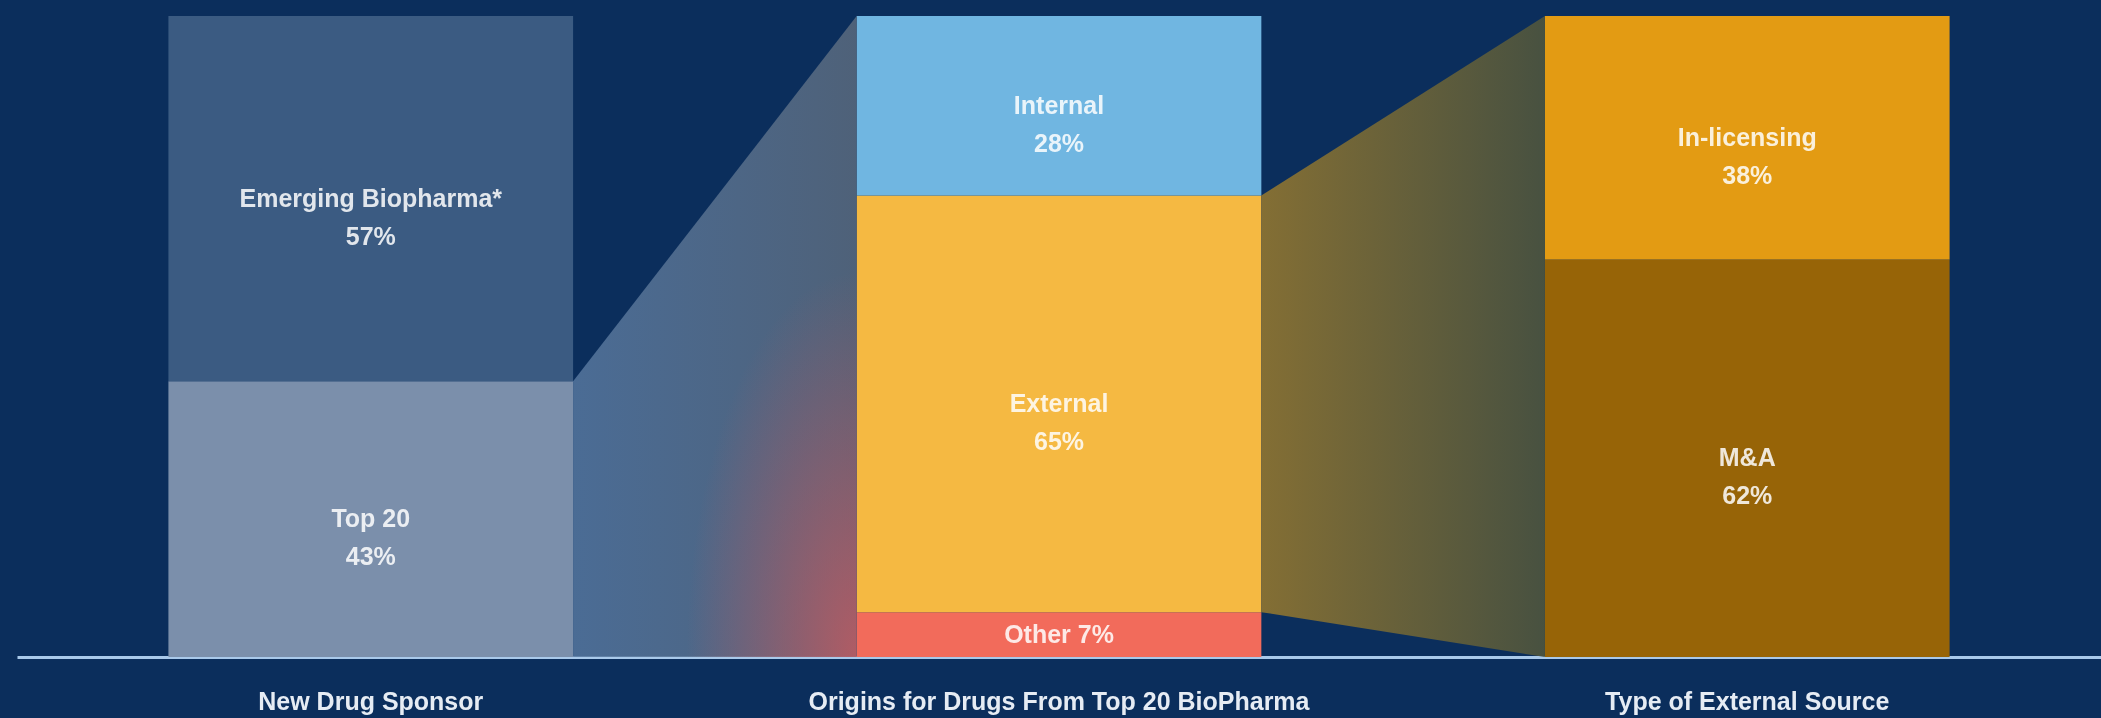  Describe the element at coordinates (371, 700) in the screenshot. I see `x-tick-label: New Drug Sponsor` at that location.